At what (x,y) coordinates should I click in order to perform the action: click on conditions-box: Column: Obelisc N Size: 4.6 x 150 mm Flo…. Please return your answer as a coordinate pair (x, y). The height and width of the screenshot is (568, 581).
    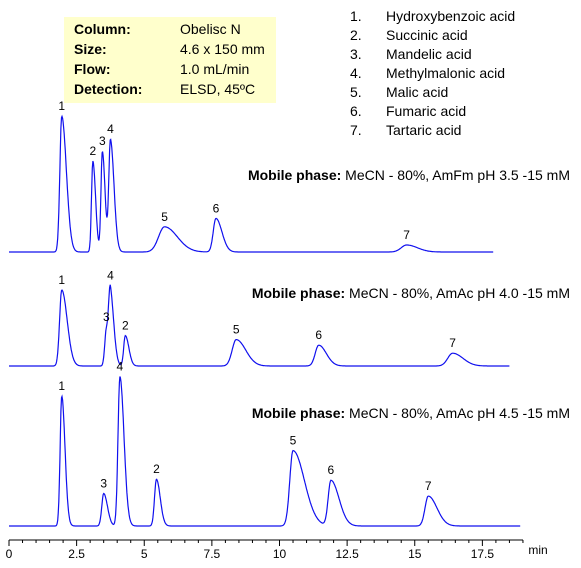
    Looking at the image, I should click on (170, 60).